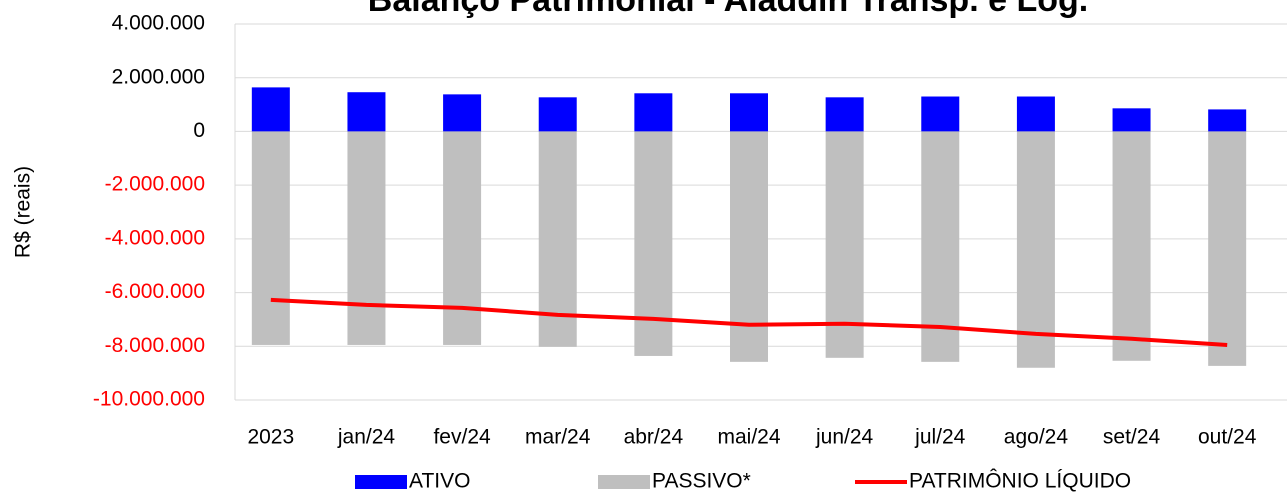 This screenshot has height=493, width=1287. Describe the element at coordinates (1132, 437) in the screenshot. I see `x-tick-label: set/24` at that location.